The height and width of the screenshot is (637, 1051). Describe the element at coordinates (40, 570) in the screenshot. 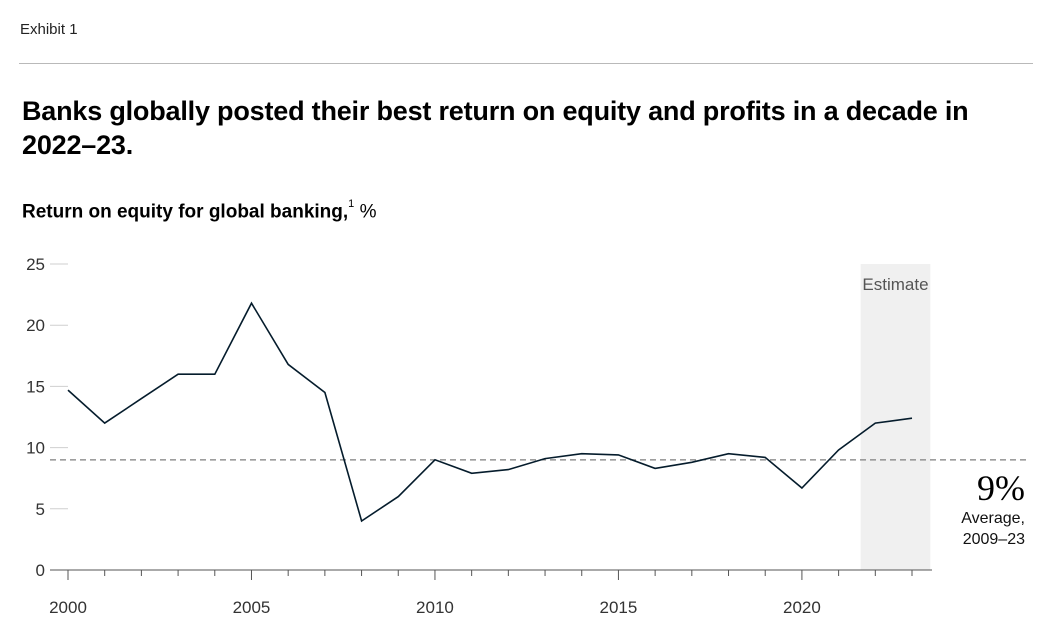

I see `y-tick-label: 0` at that location.